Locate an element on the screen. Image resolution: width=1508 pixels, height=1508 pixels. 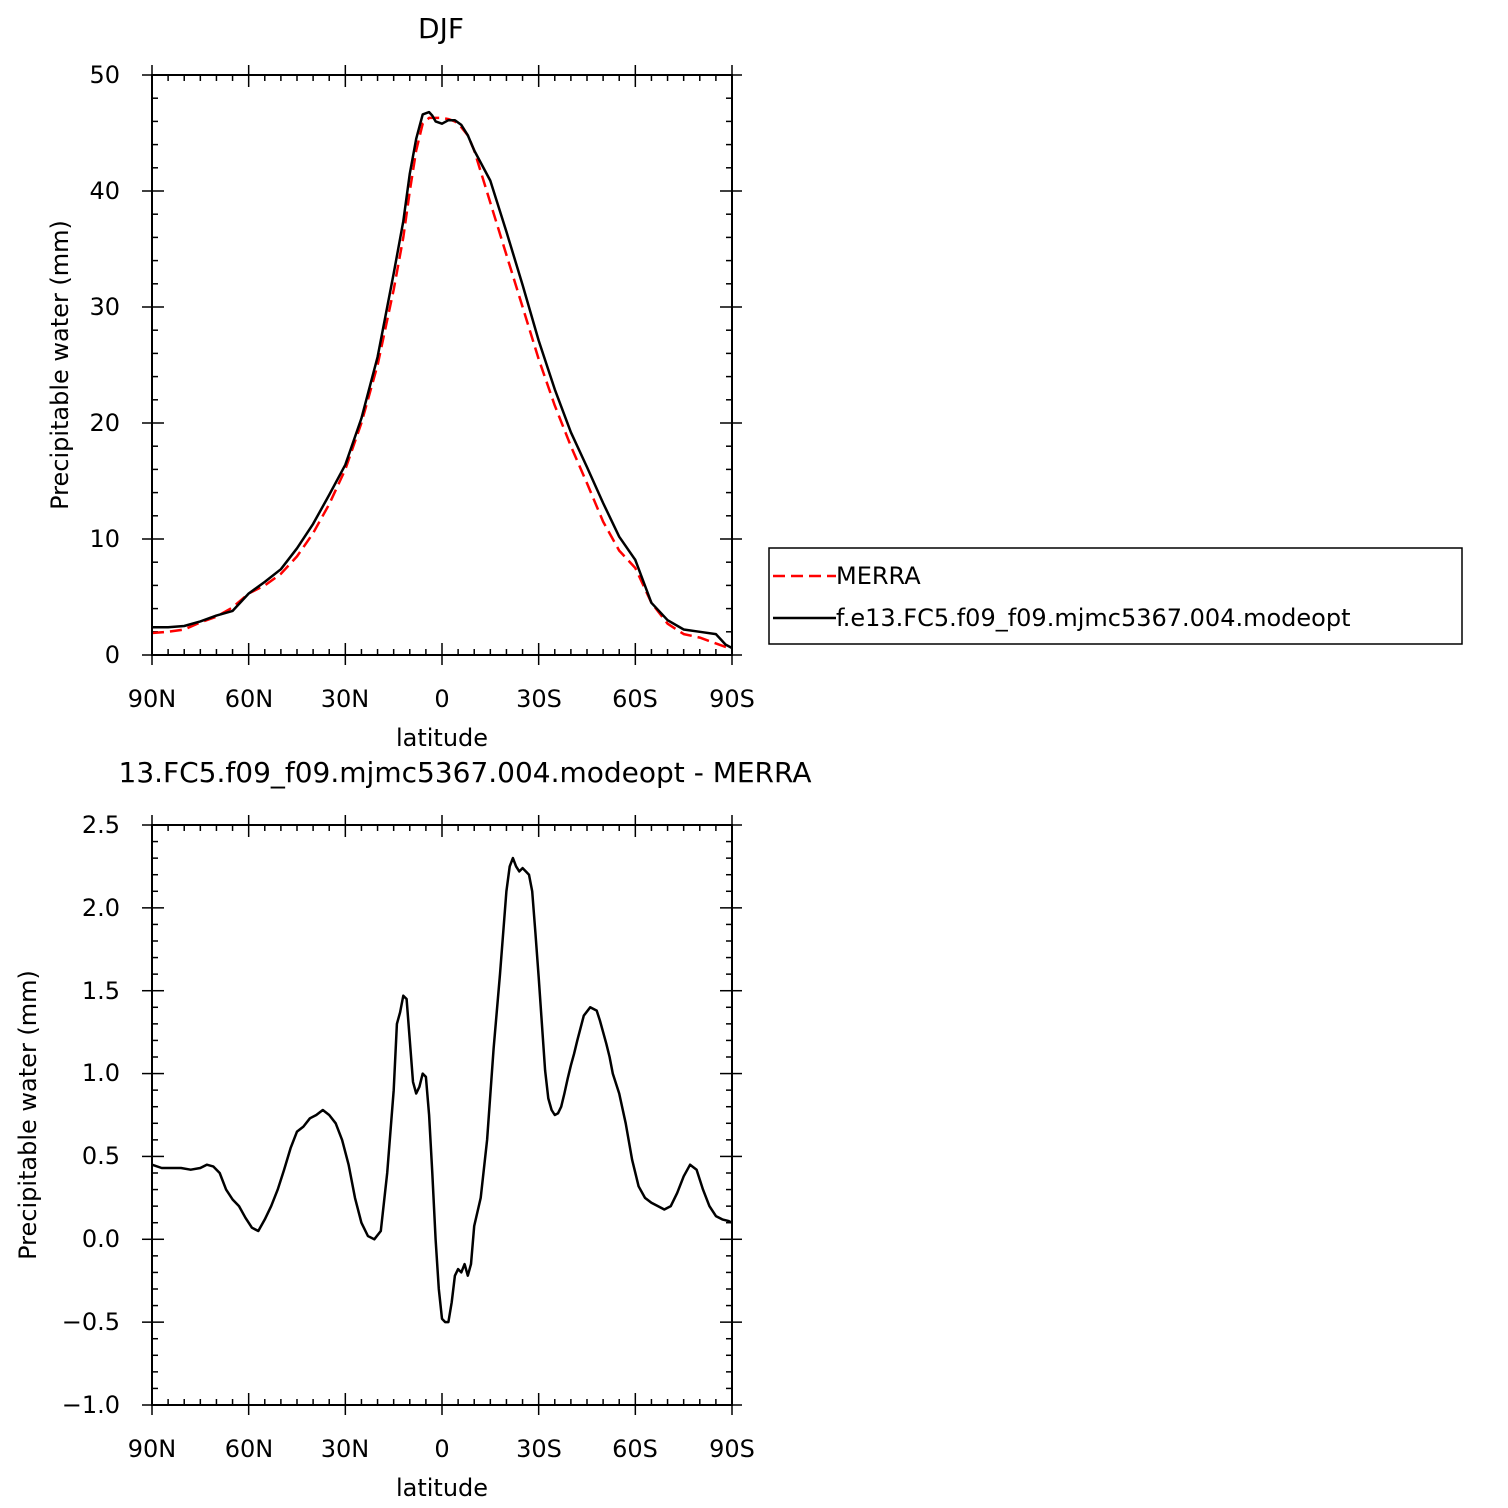
bottom-series-line-difference is located at coordinates (442, 1090).